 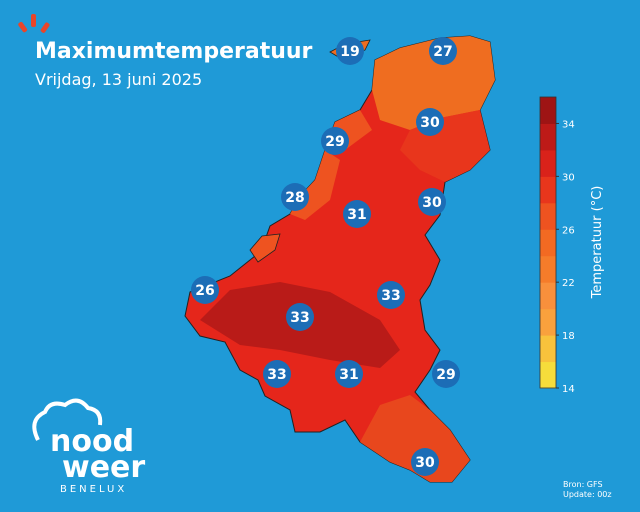 I want to click on logo-mark, so click(x=34, y=23).